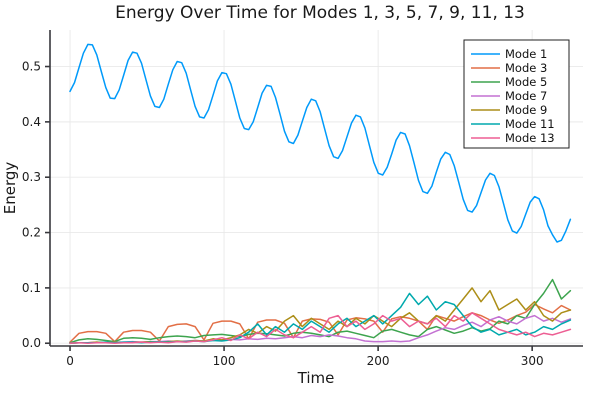 Image resolution: width=600 pixels, height=400 pixels. What do you see at coordinates (31, 67) in the screenshot?
I see `y-tick-label: 0.5` at bounding box center [31, 67].